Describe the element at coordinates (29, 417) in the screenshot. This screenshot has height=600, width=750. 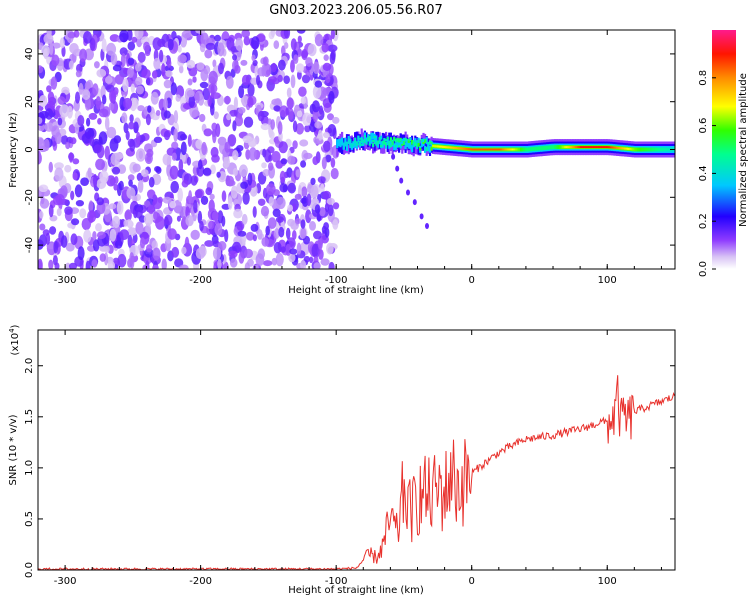
I see `snr-ytick-label: 1.5` at that location.